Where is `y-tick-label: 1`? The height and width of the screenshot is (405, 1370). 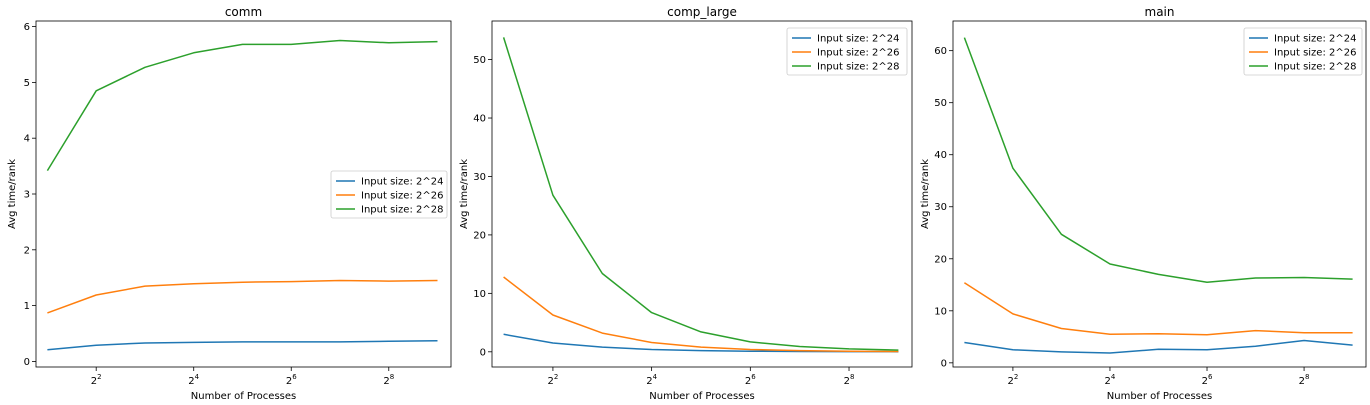 y-tick-label: 1 is located at coordinates (27, 306).